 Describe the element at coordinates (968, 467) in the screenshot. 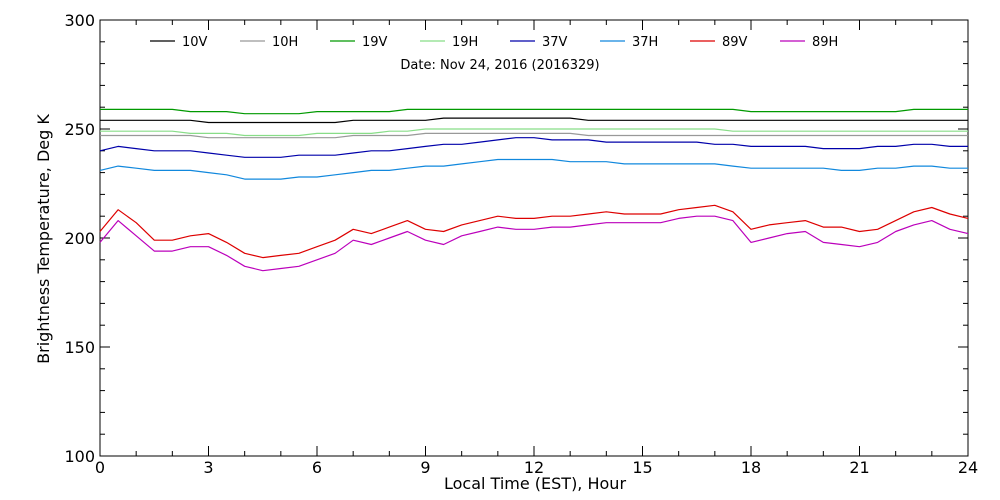

I see `x-tick-label: 24` at that location.